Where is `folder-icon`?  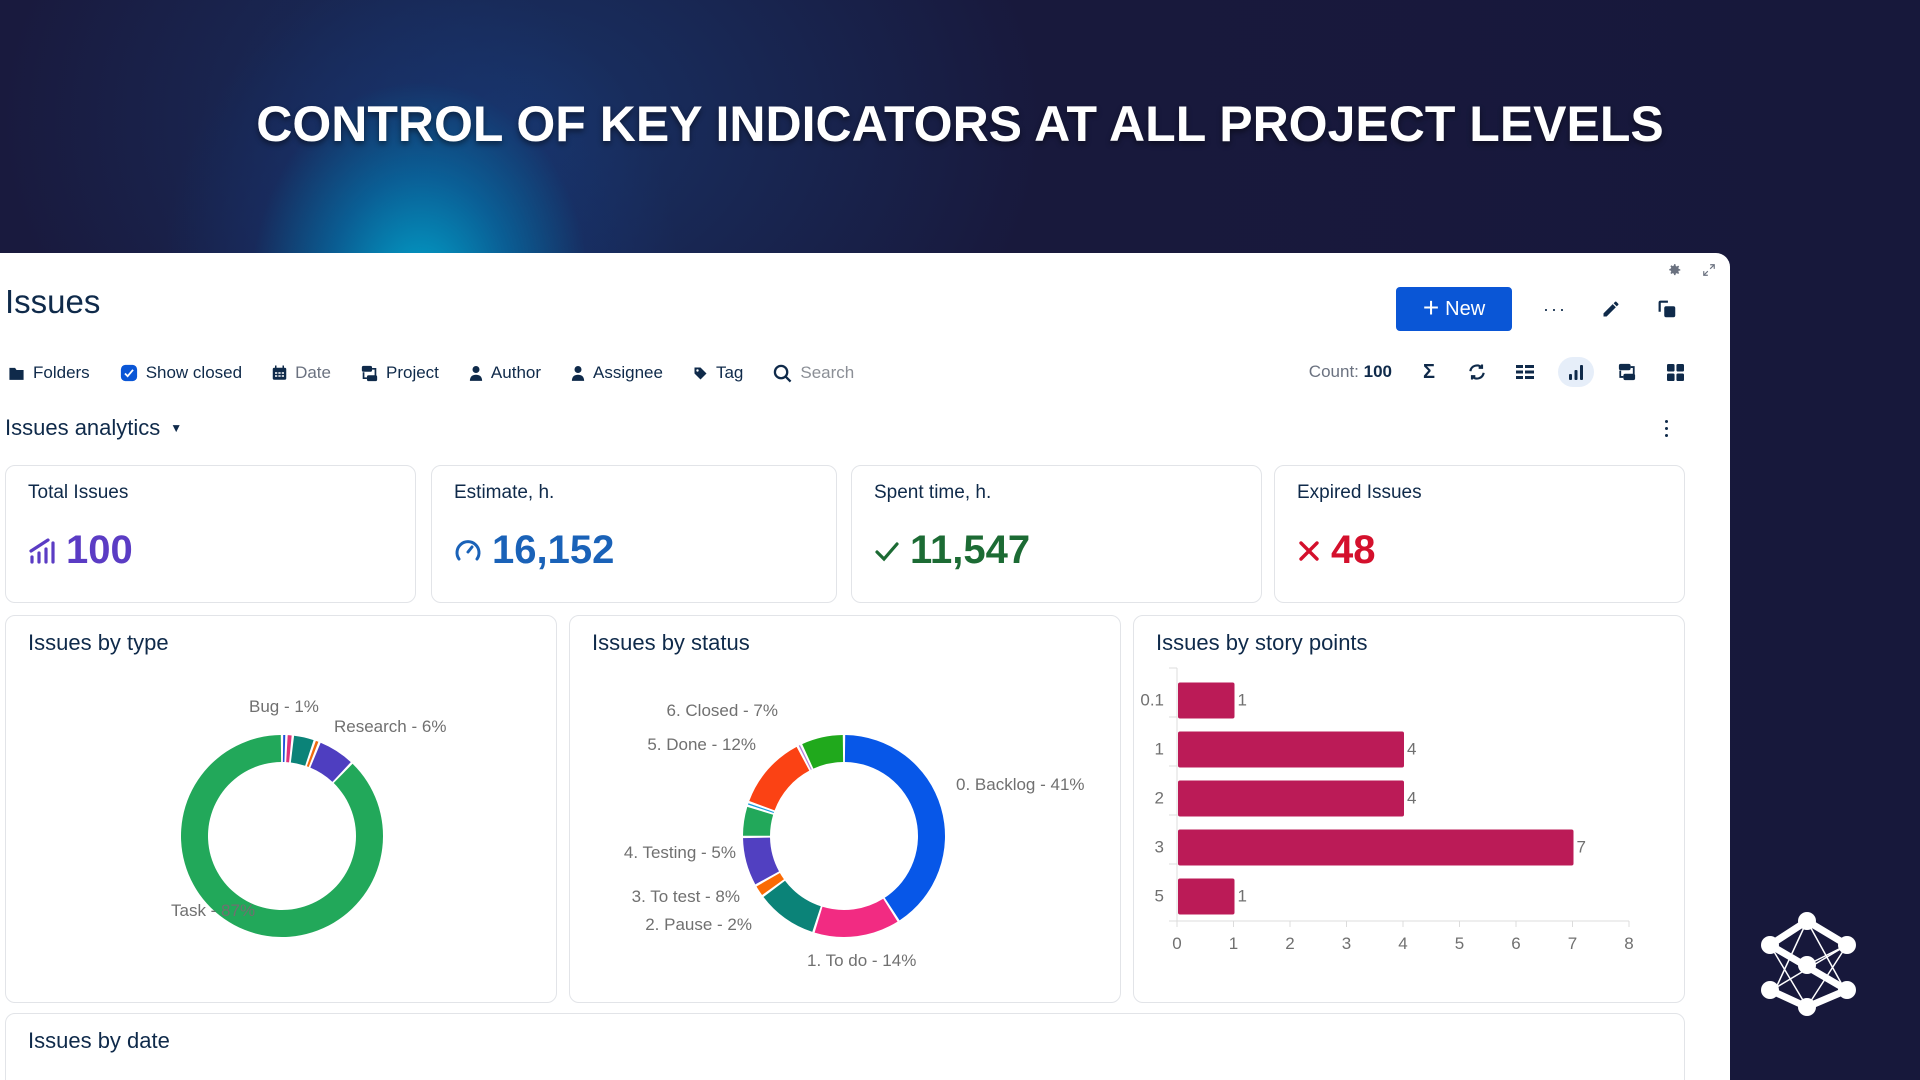 folder-icon is located at coordinates (16, 373).